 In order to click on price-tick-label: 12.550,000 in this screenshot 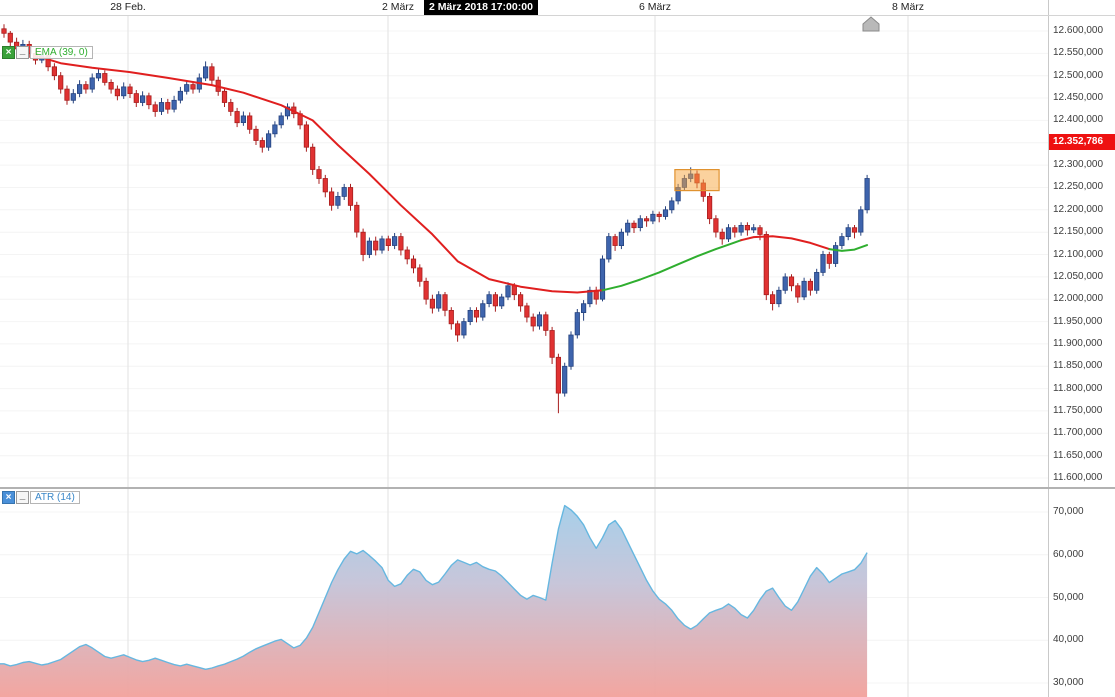, I will do `click(1078, 52)`.